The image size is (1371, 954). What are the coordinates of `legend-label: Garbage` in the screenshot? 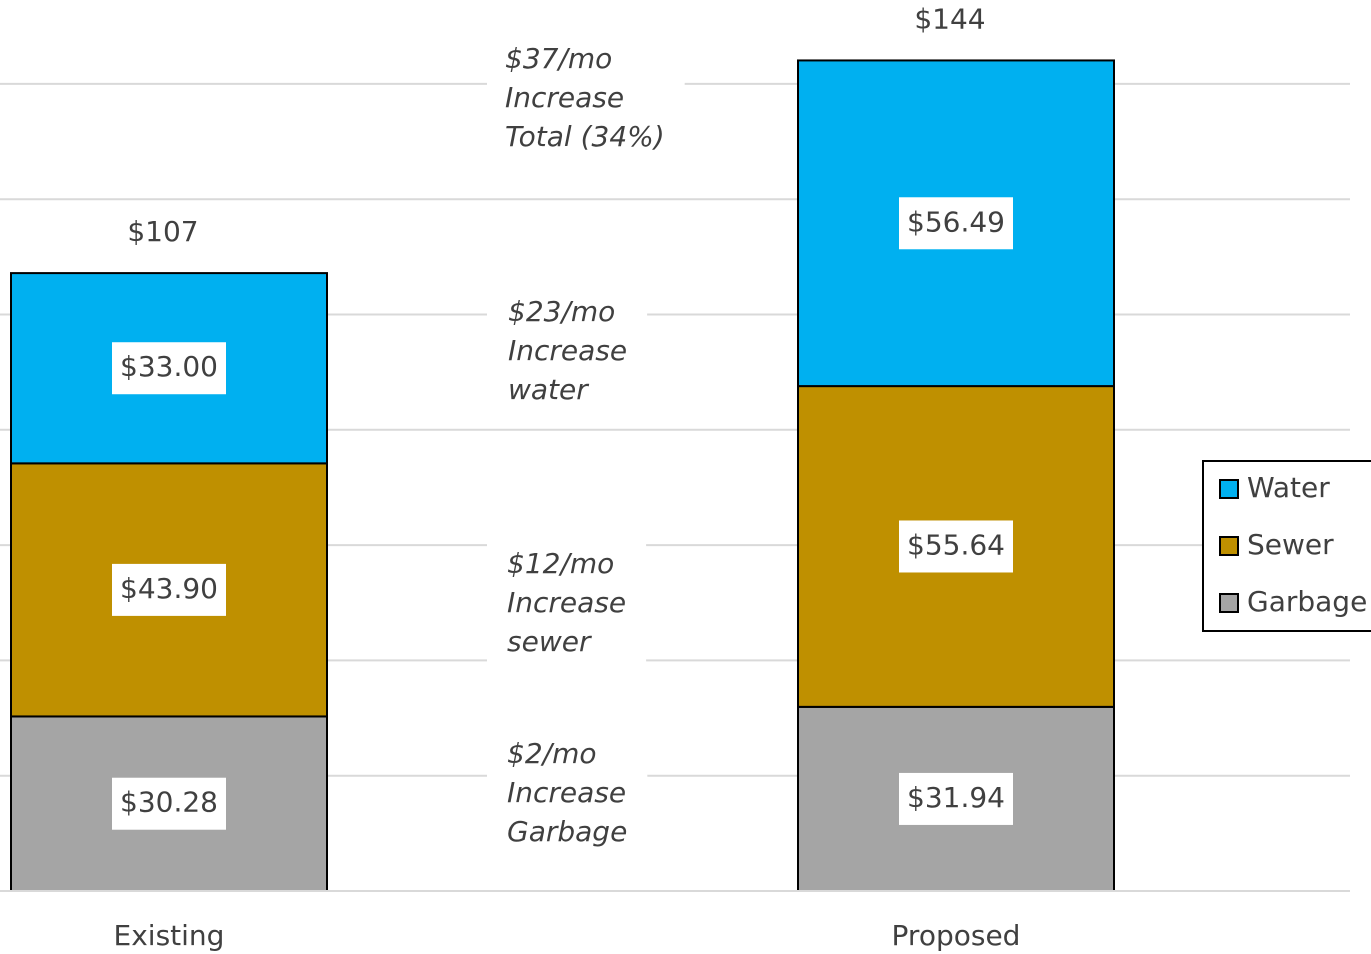 It's located at (1307, 601).